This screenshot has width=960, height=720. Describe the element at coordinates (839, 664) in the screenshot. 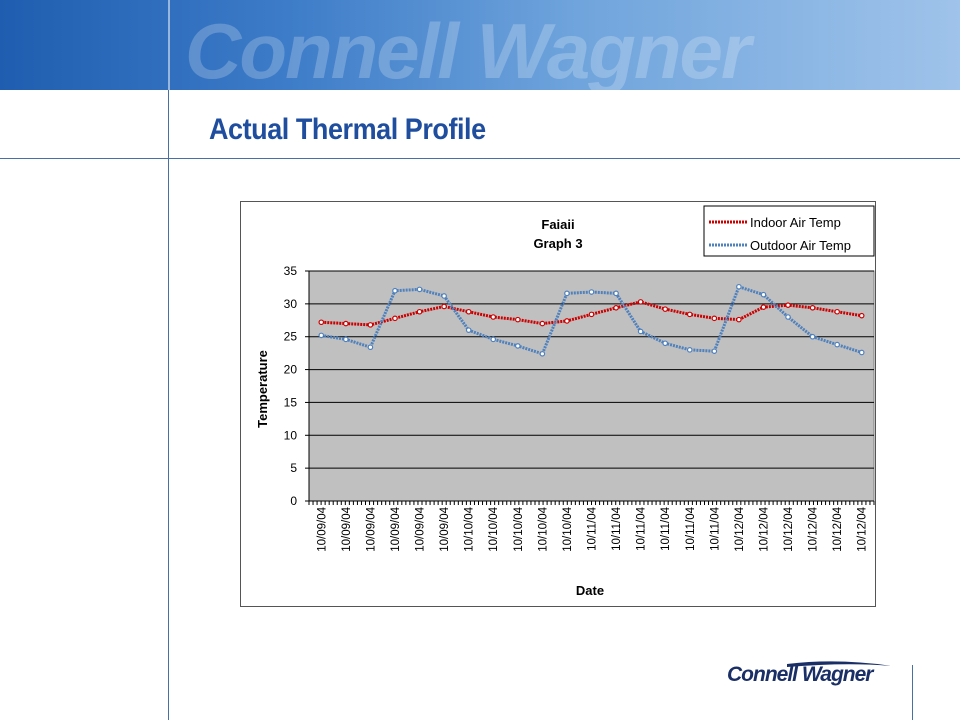

I see `logo-swoosh-icon` at that location.